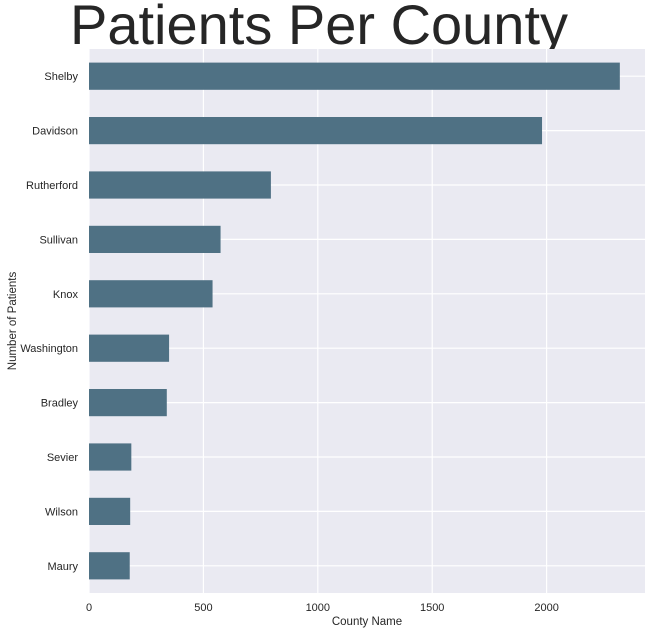 This screenshot has width=653, height=634. Describe the element at coordinates (316, 131) in the screenshot. I see `bar-davidson` at that location.